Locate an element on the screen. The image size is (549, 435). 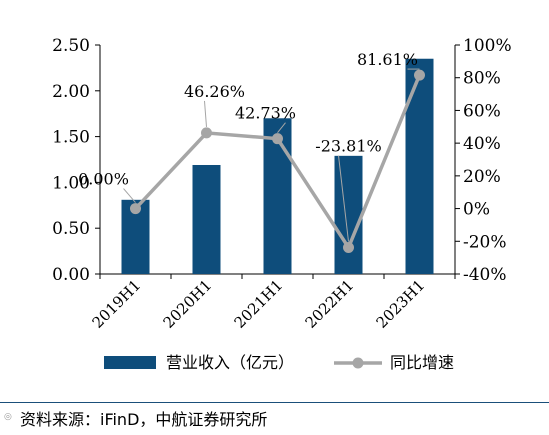
growth-data-label: -23.81% is located at coordinates (348, 146).